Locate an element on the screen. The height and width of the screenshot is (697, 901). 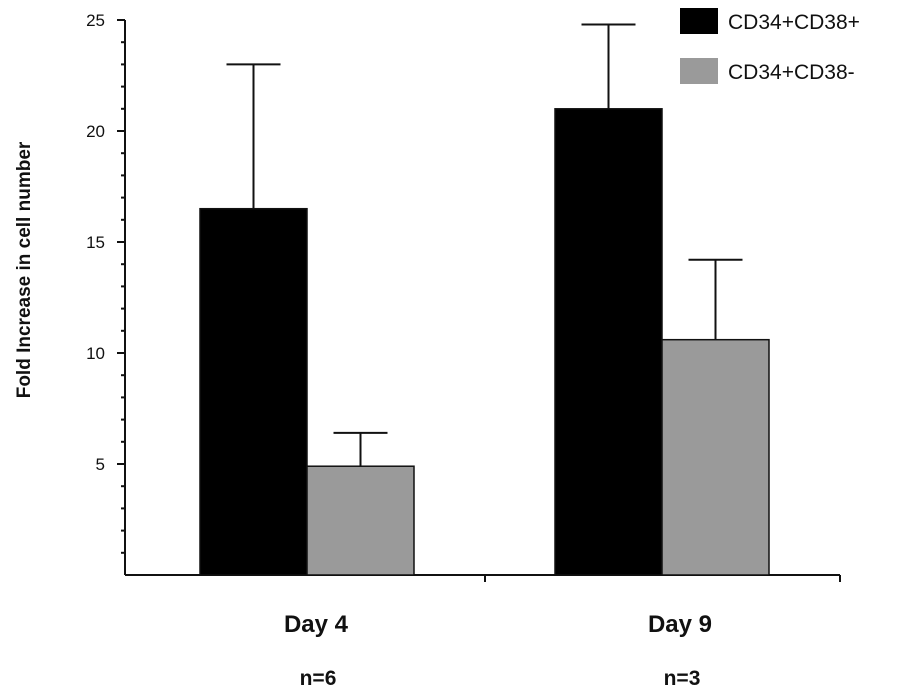
y-tick-label: 20 is located at coordinates (95, 131).